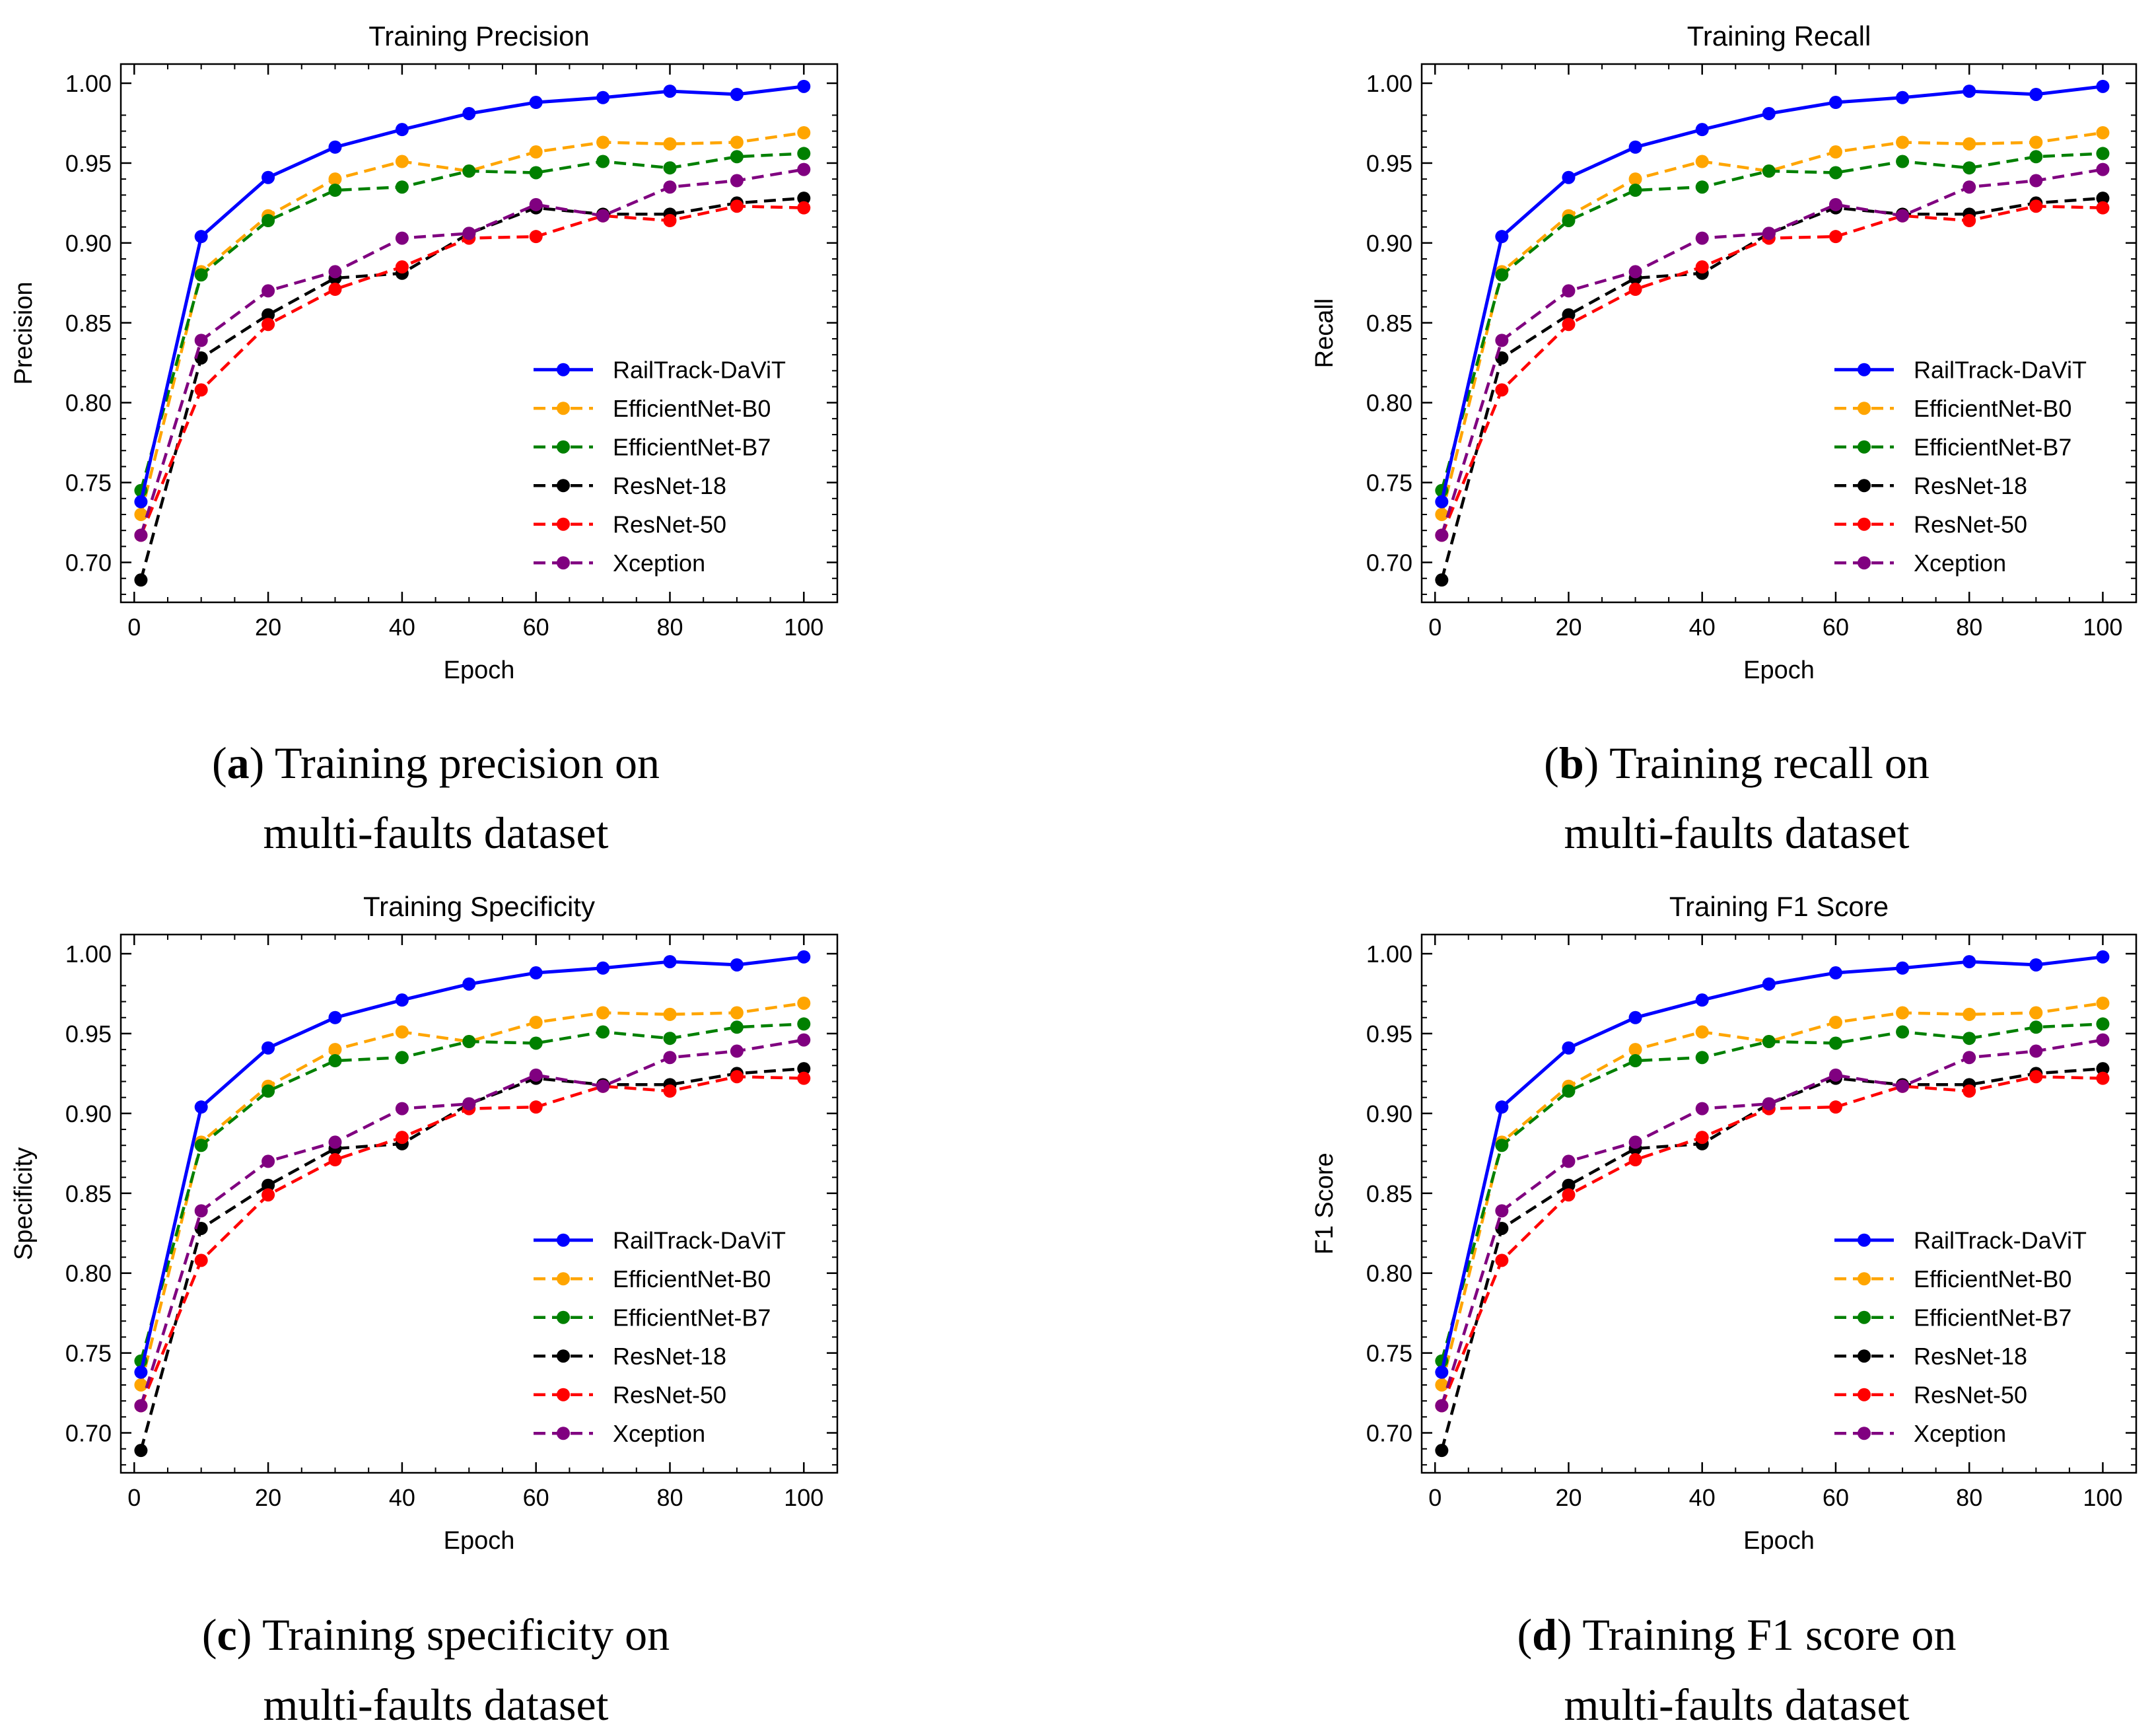  Describe the element at coordinates (436, 1635) in the screenshot. I see `figure-caption-line1: (c) Training specificity on` at that location.